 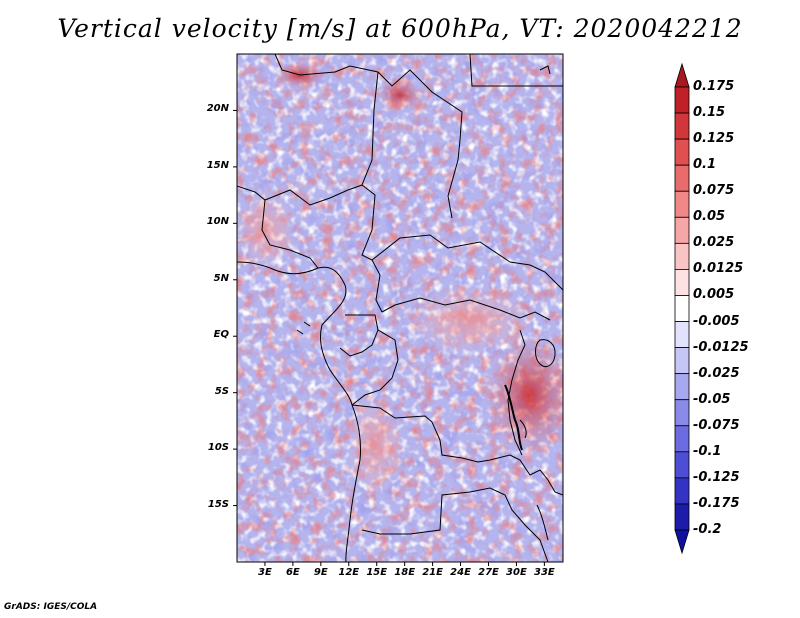 What do you see at coordinates (716, 373) in the screenshot?
I see `colorbar-label: -0.025` at bounding box center [716, 373].